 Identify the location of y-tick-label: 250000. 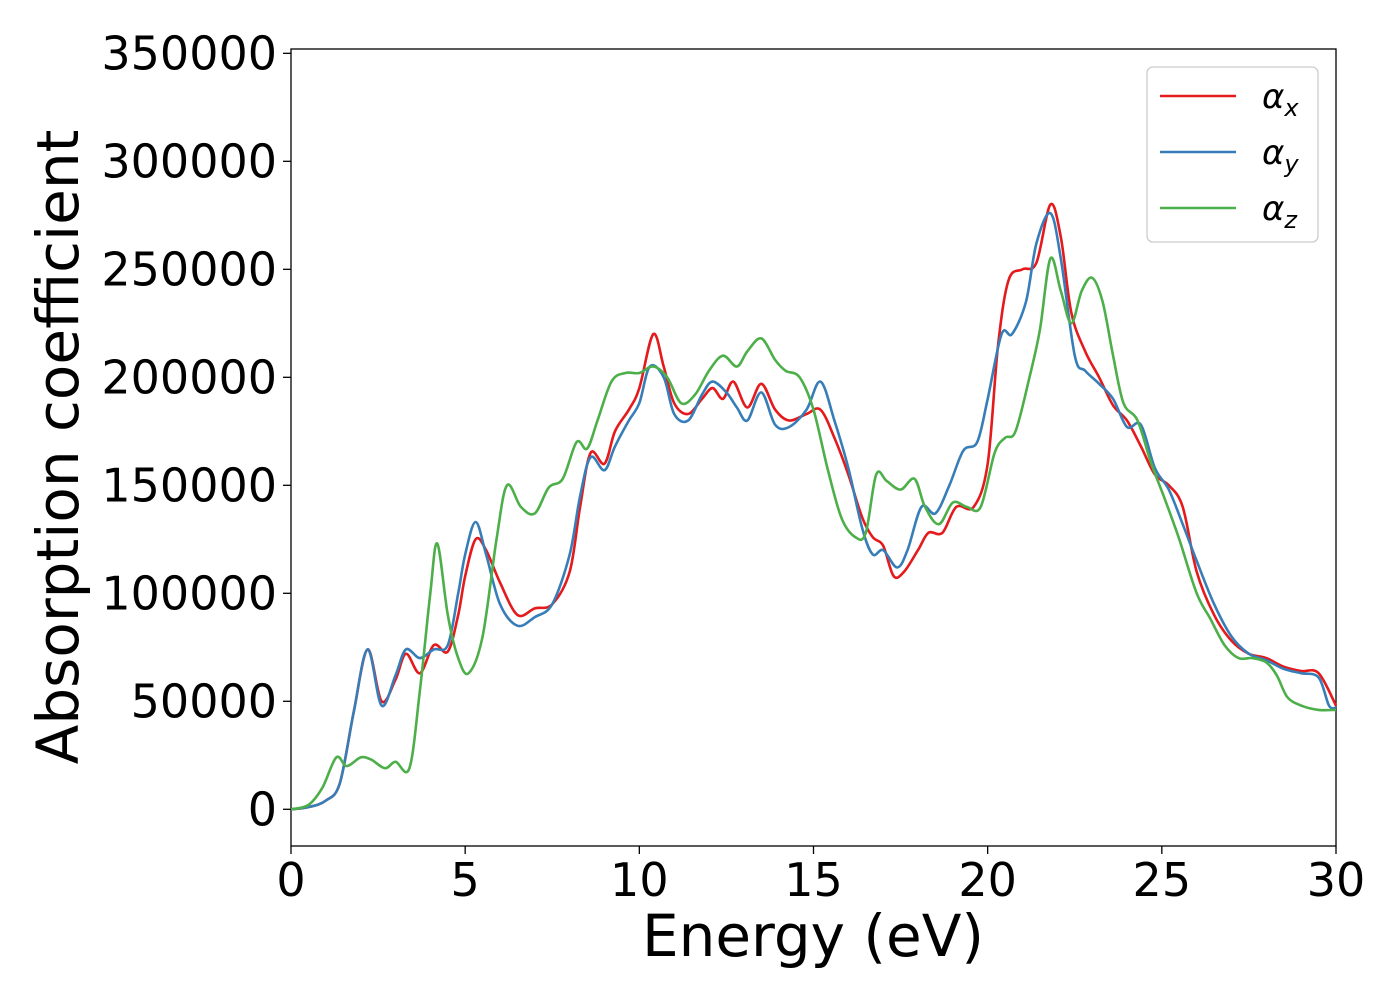
(189, 269).